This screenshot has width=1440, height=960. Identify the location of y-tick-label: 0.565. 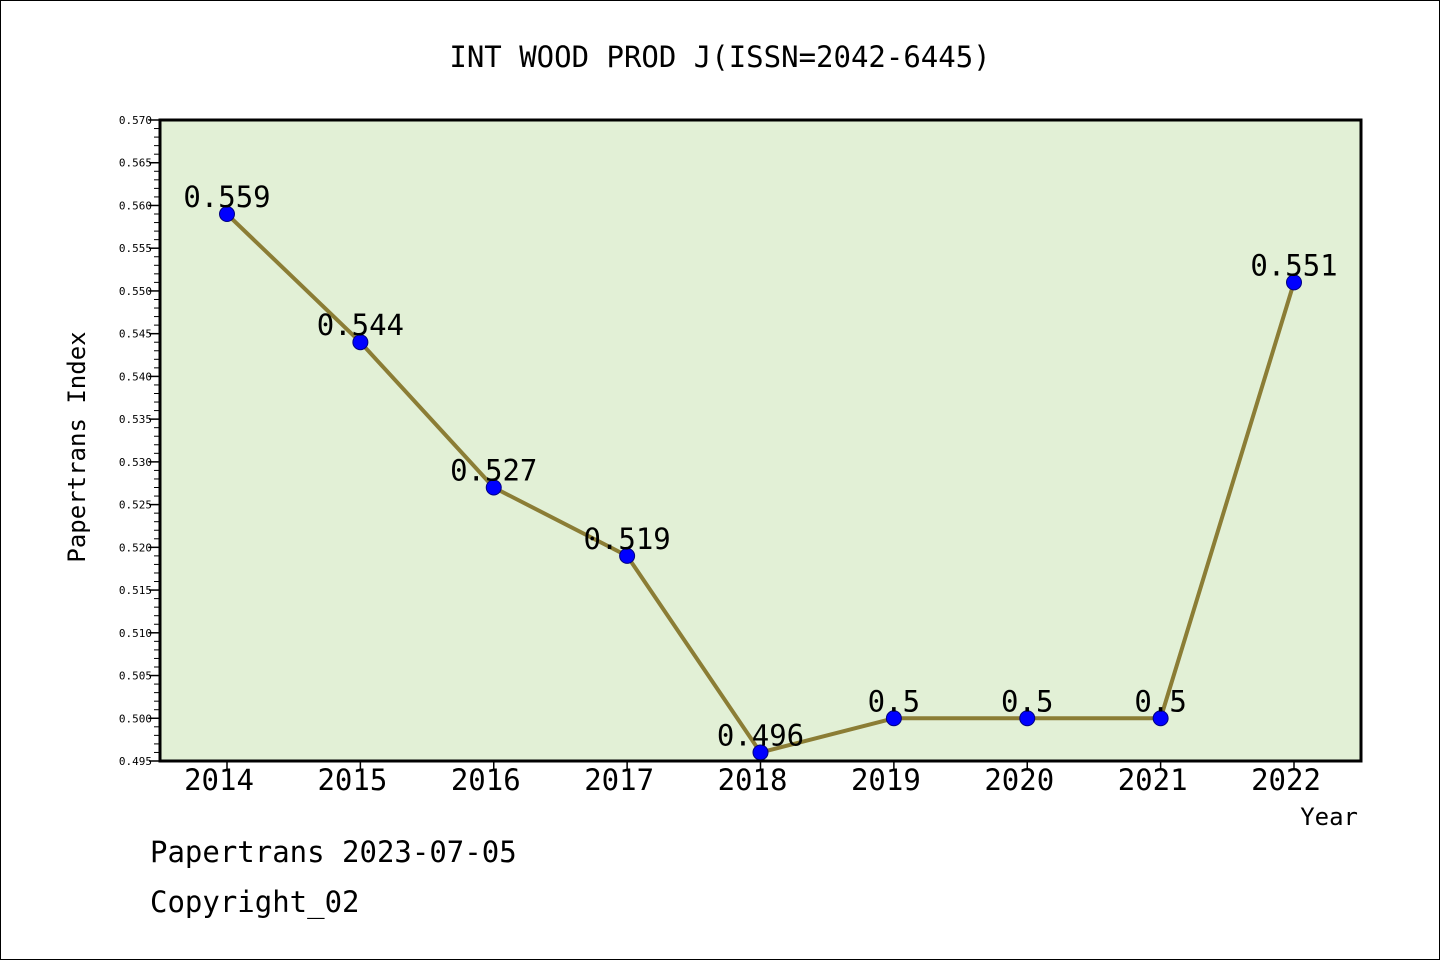
(135, 163).